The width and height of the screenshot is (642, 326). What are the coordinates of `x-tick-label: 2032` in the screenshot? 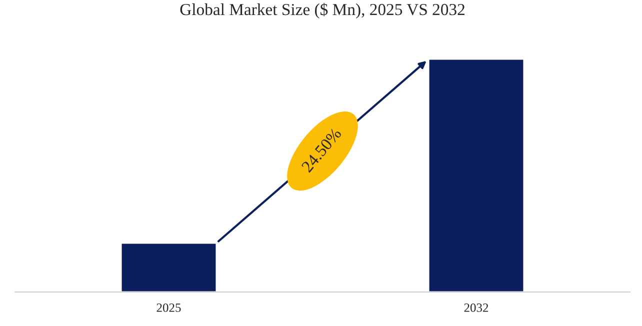 It's located at (476, 307).